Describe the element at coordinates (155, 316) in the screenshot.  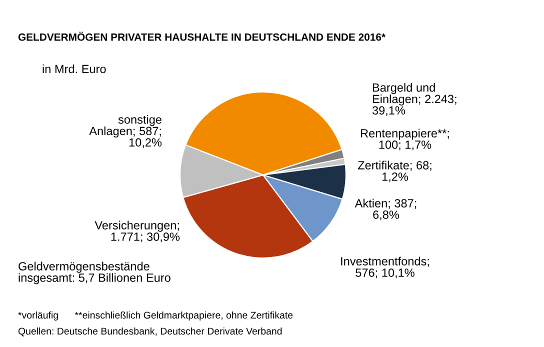
I see `text: *vorläufig **einschließlich Geldmarktpapiere, ohne Zertifikate` at that location.